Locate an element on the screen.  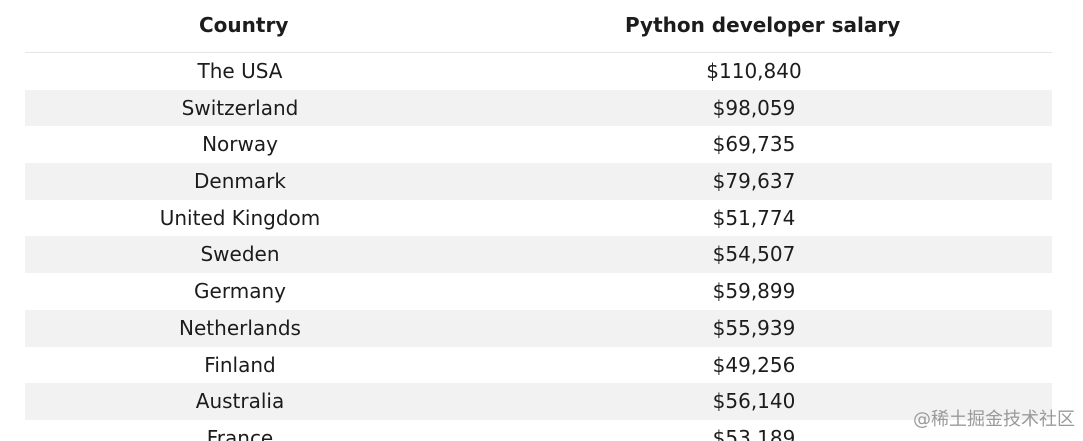
country-column-header: Country is located at coordinates (244, 25).